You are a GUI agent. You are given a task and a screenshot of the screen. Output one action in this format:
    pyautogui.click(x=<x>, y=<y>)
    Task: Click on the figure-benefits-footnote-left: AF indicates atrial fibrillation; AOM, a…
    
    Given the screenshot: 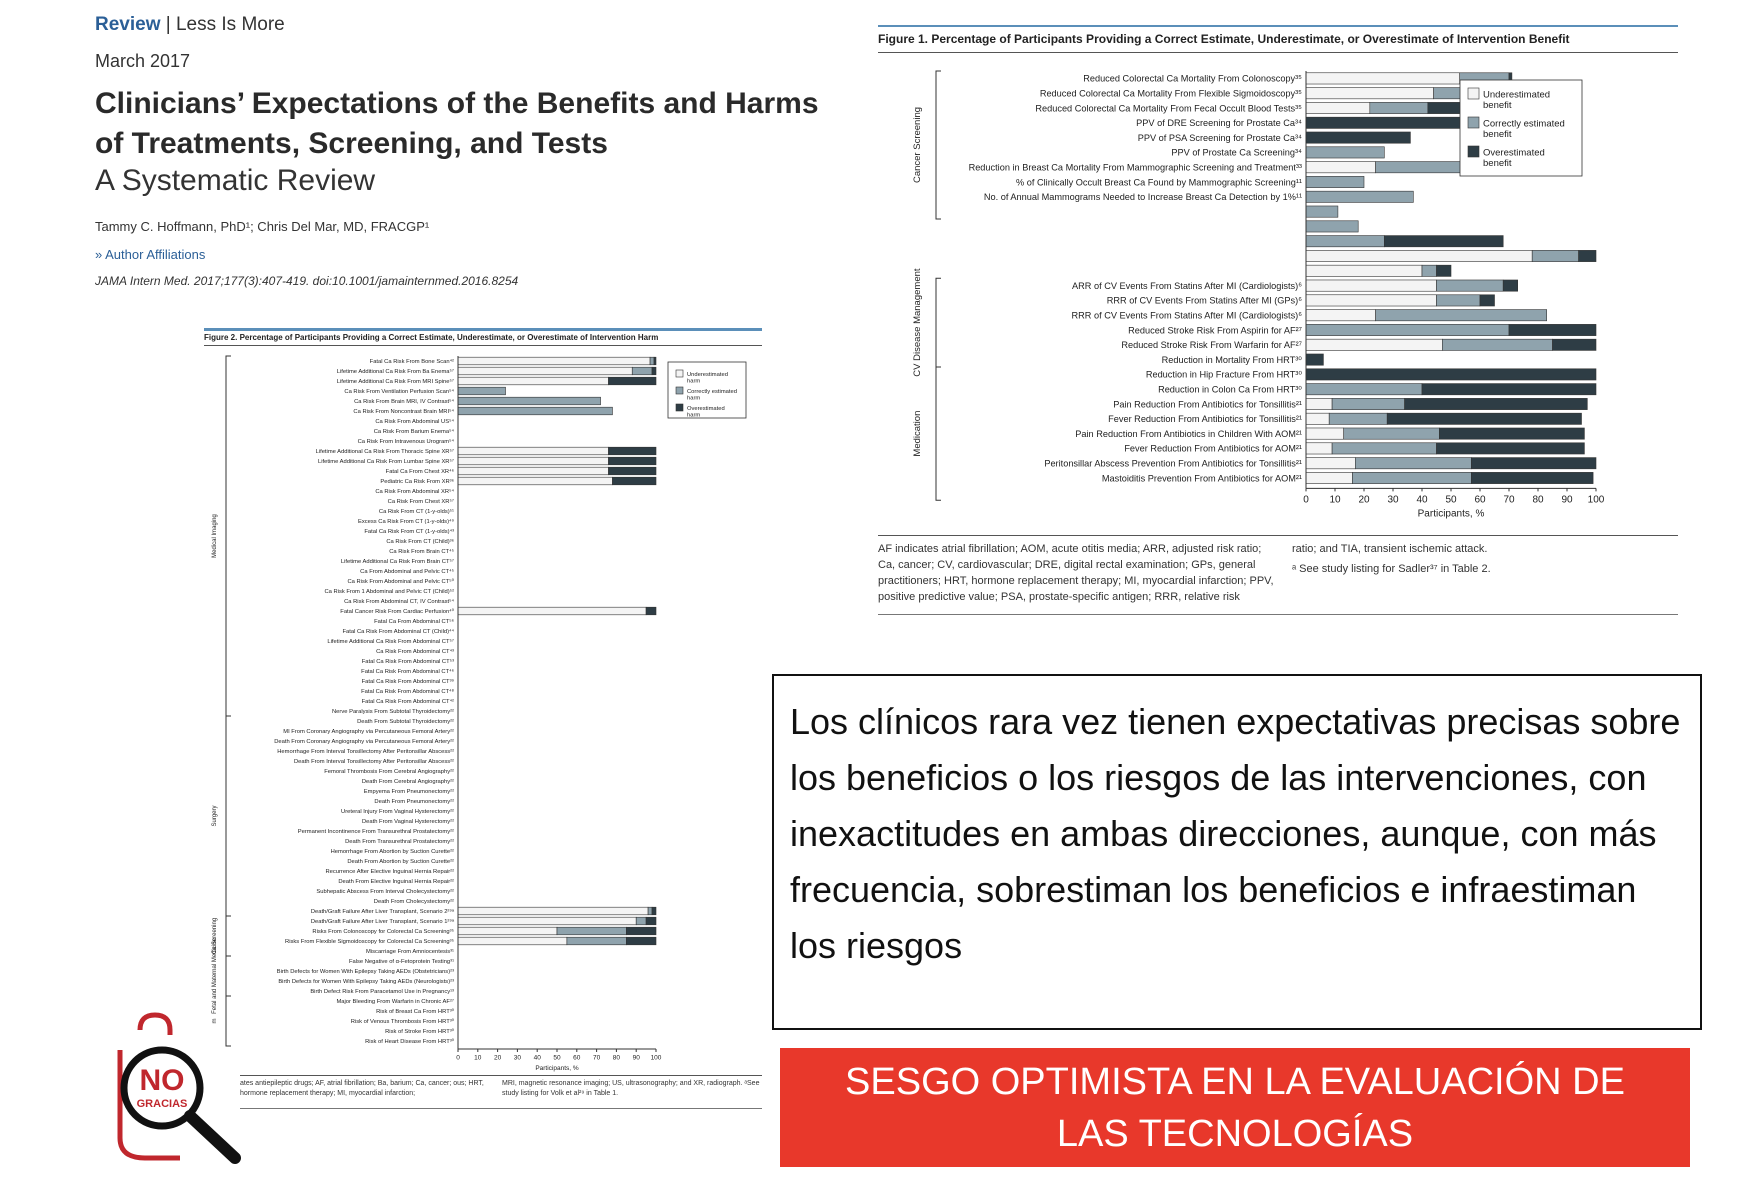 What is the action you would take?
    pyautogui.click(x=1076, y=573)
    